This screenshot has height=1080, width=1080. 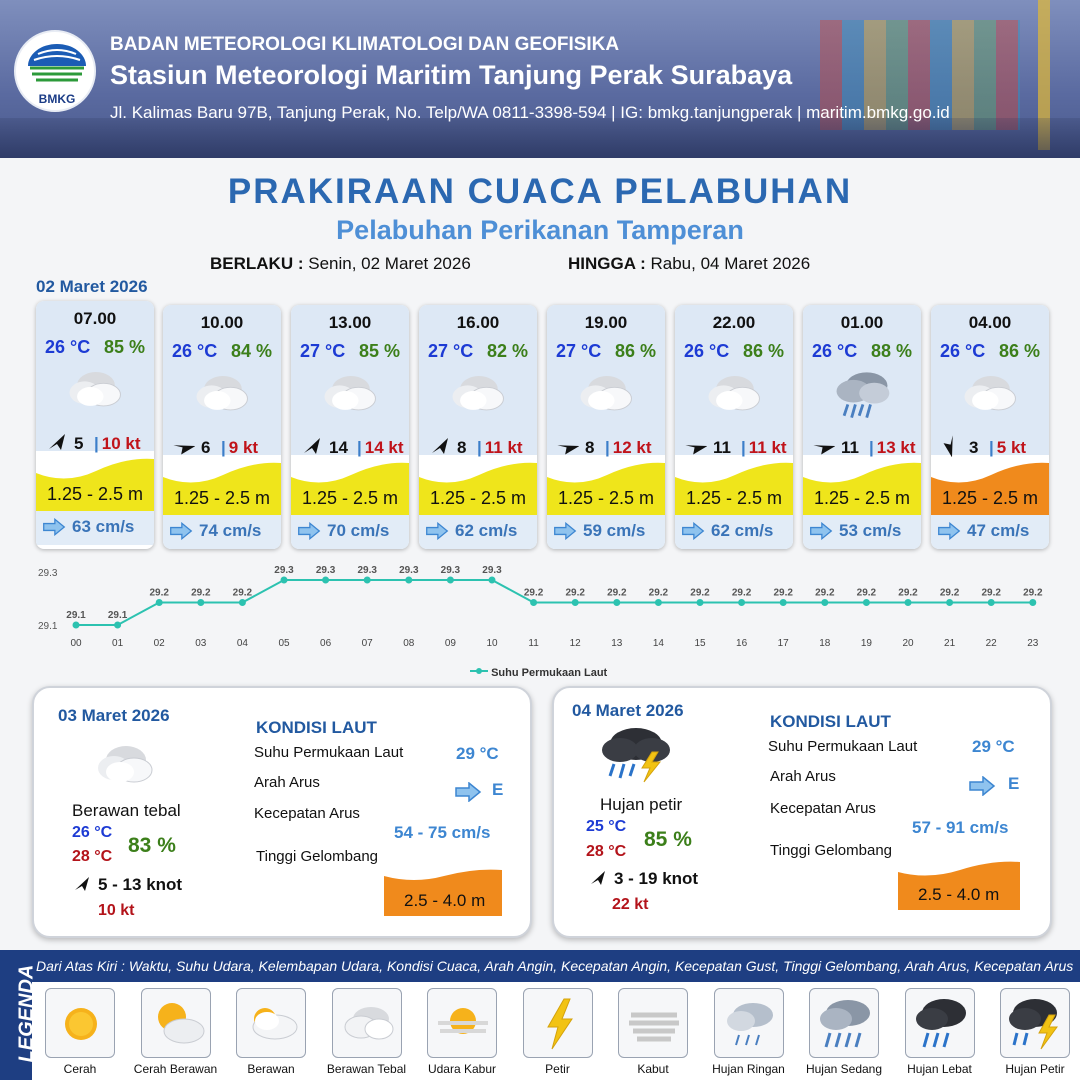 What do you see at coordinates (478, 427) in the screenshot?
I see `forecast-card: 16.00 27 °C 82 % 8 | 11 kt 1.25 - 2.5 m 62 cm/s` at bounding box center [478, 427].